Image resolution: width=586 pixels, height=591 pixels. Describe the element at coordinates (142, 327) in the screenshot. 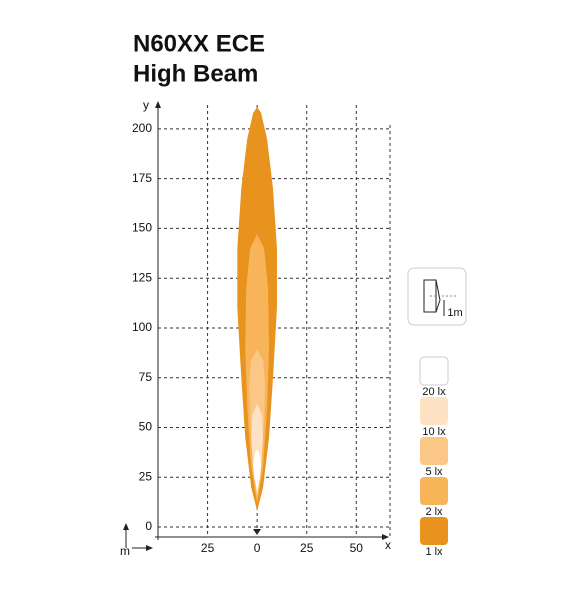

I see `y-tick-label: 100` at that location.